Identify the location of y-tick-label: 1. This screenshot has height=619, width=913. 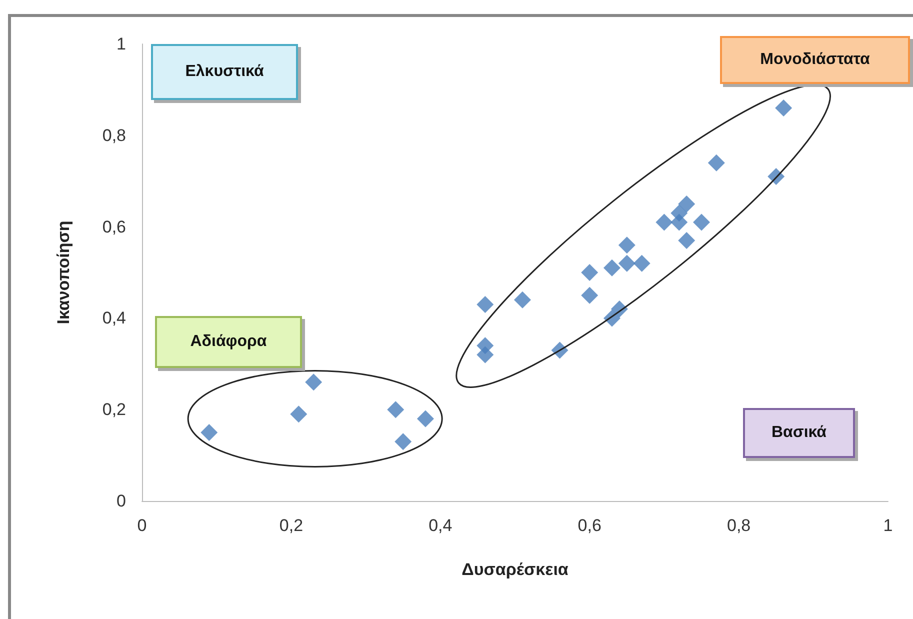
(121, 44).